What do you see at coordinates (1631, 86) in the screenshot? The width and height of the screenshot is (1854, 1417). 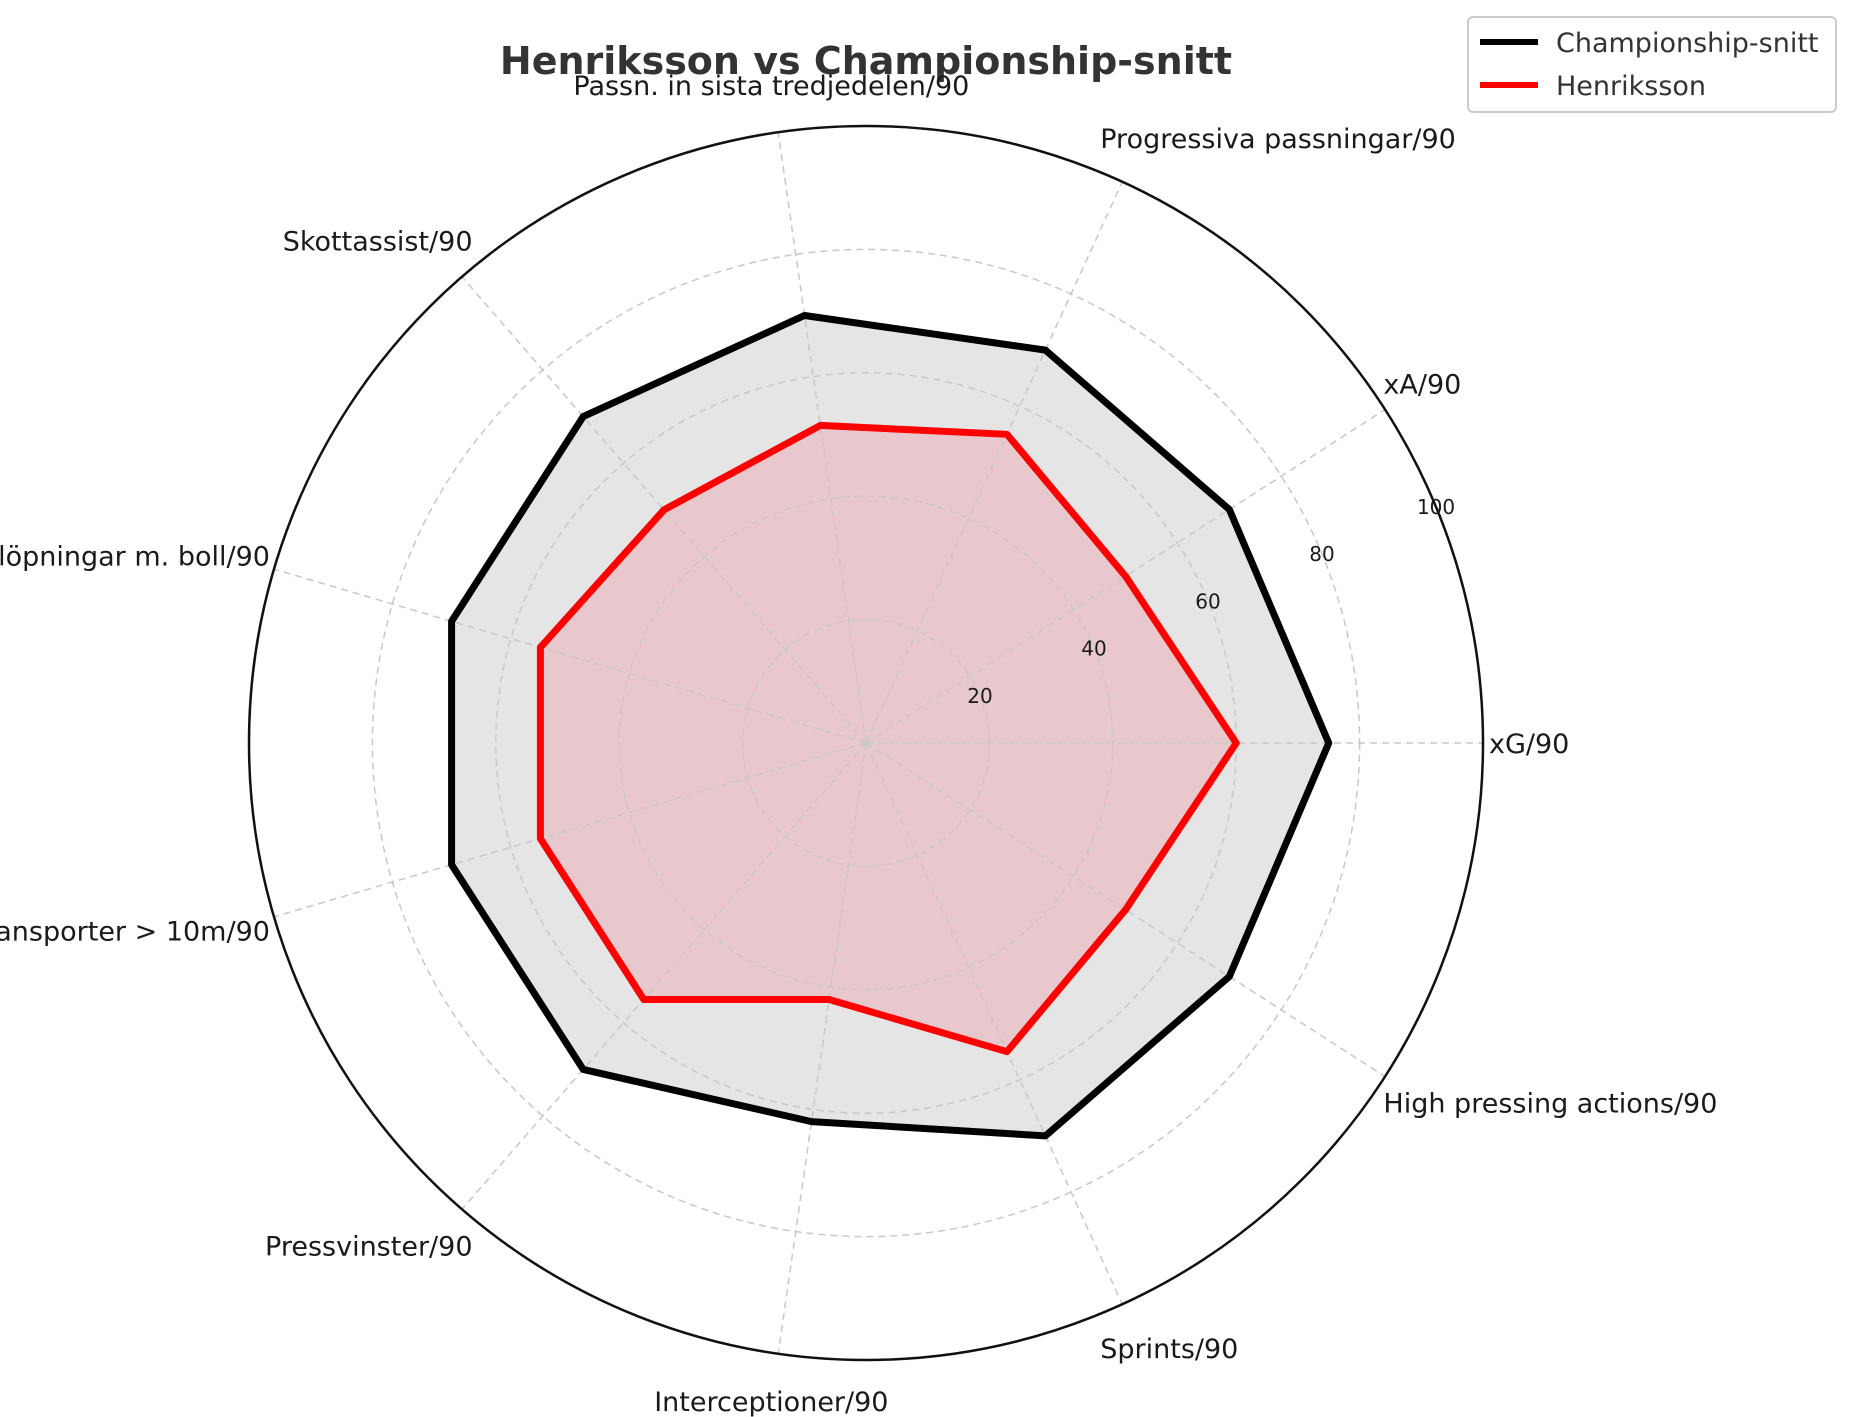 I see `legend-label-henriksson: Henriksson` at bounding box center [1631, 86].